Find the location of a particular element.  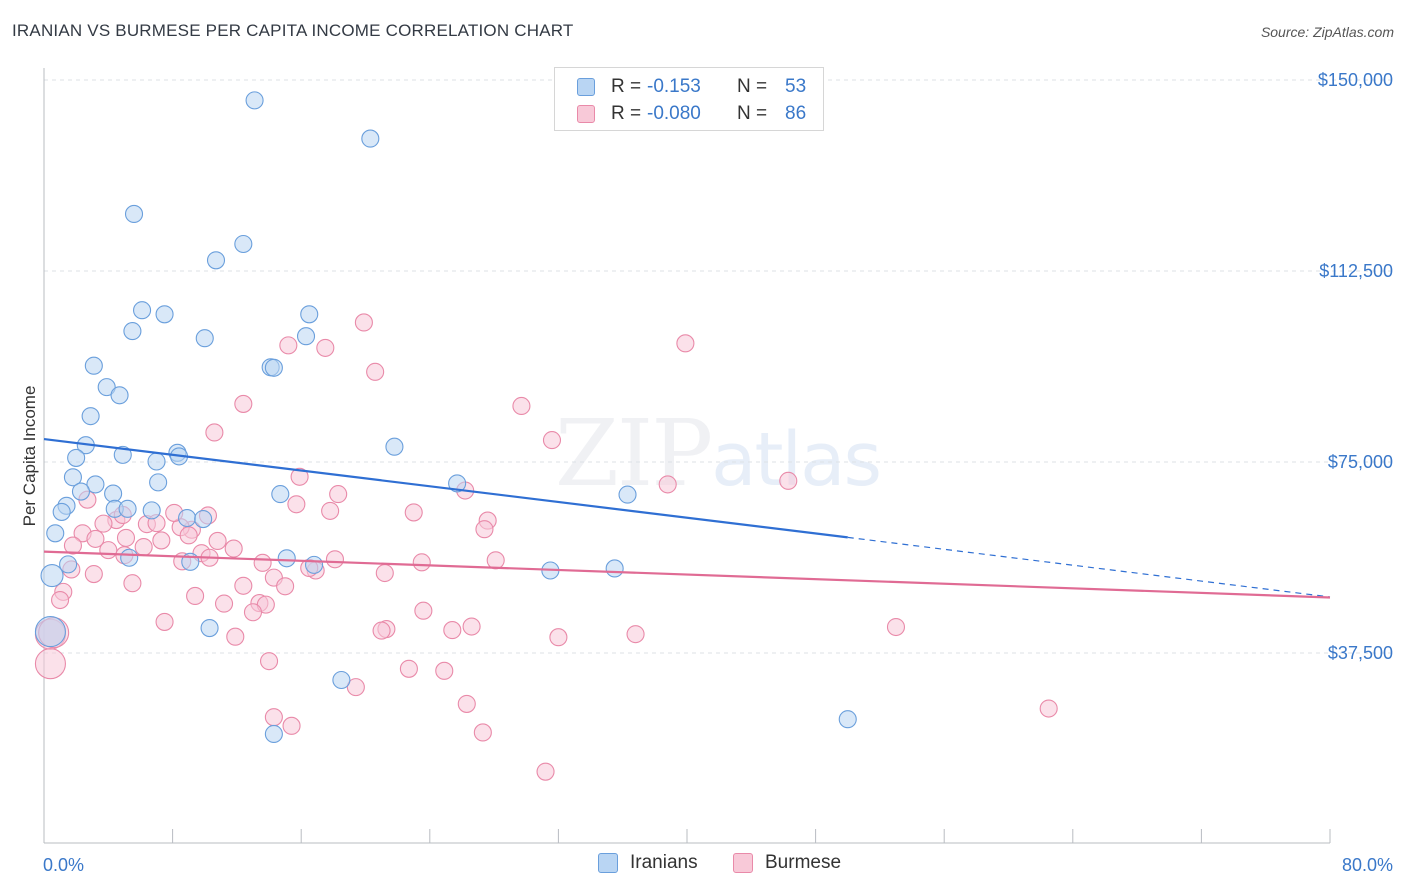

source-note: Source: ZipAtlas.com is located at coordinates (1327, 32).